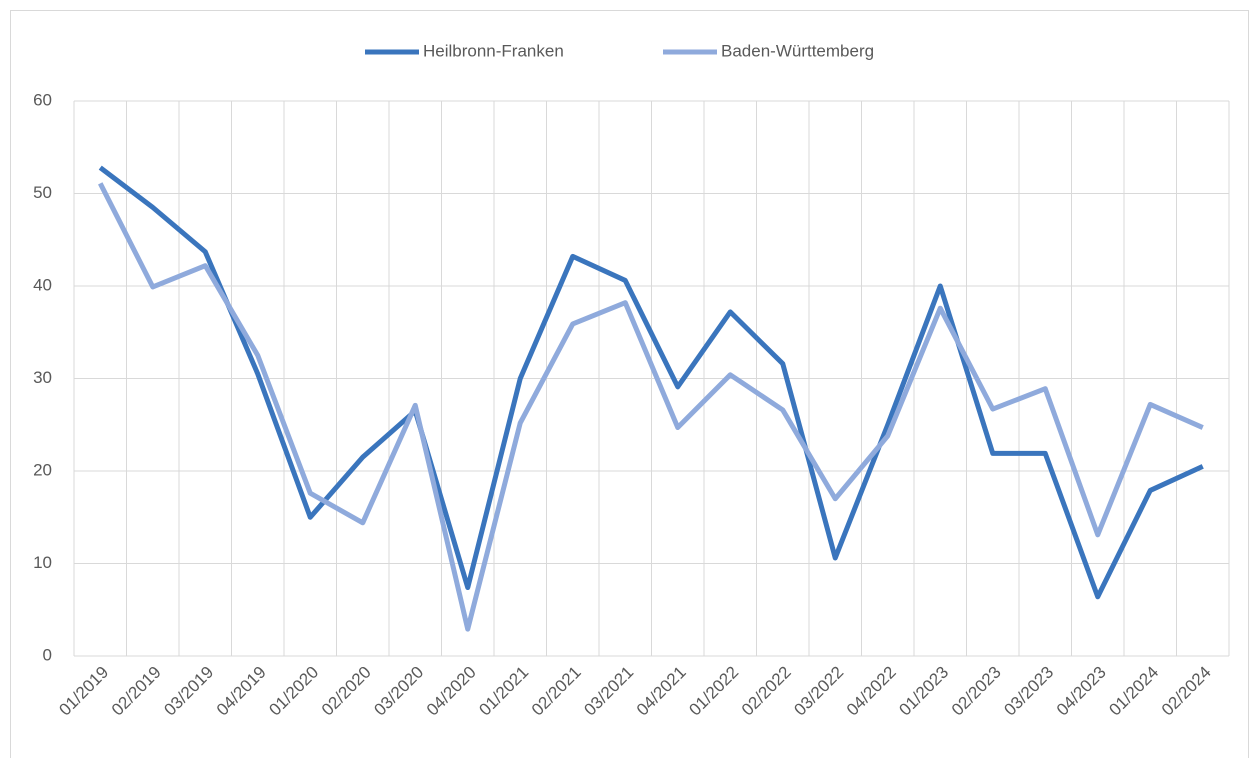 The height and width of the screenshot is (758, 1255). Describe the element at coordinates (42, 284) in the screenshot. I see `y-tick-label: 40` at that location.